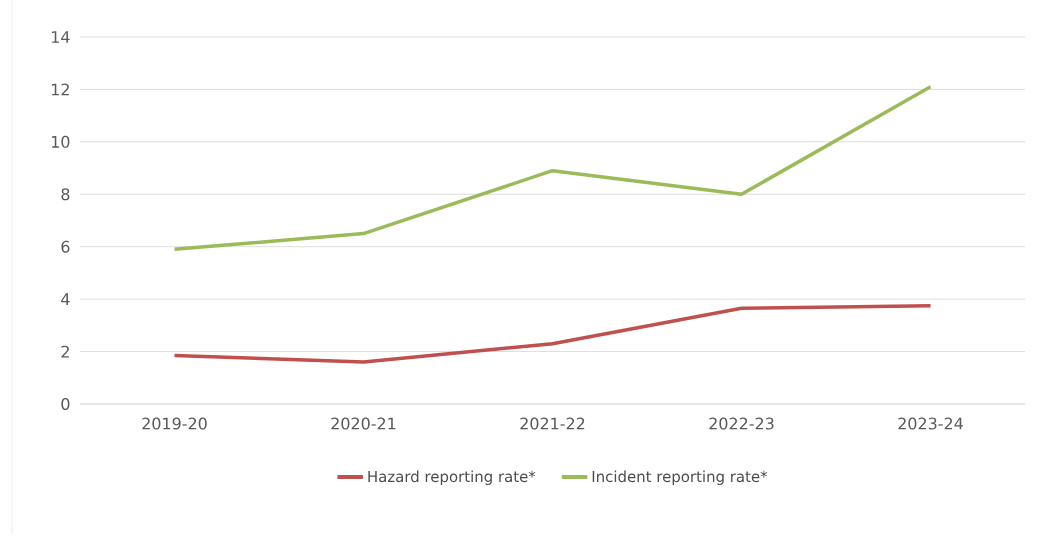 The image size is (1056, 543). I want to click on legend-label: Hazard reporting rate*, so click(452, 478).